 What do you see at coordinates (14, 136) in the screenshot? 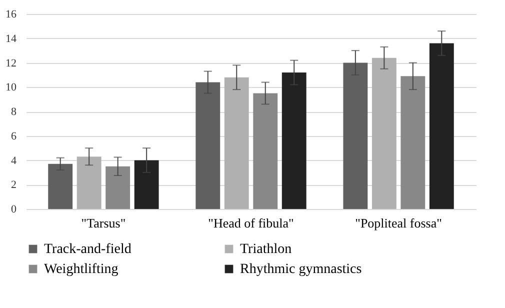
I see `y-tick-label: 6` at bounding box center [14, 136].